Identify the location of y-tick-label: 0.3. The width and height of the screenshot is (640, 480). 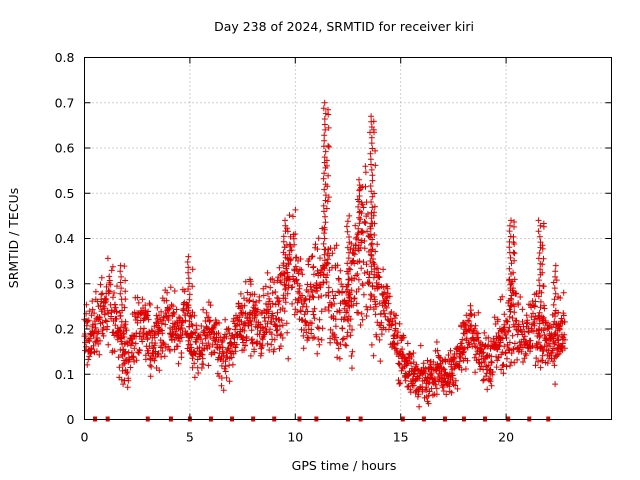
(65, 283).